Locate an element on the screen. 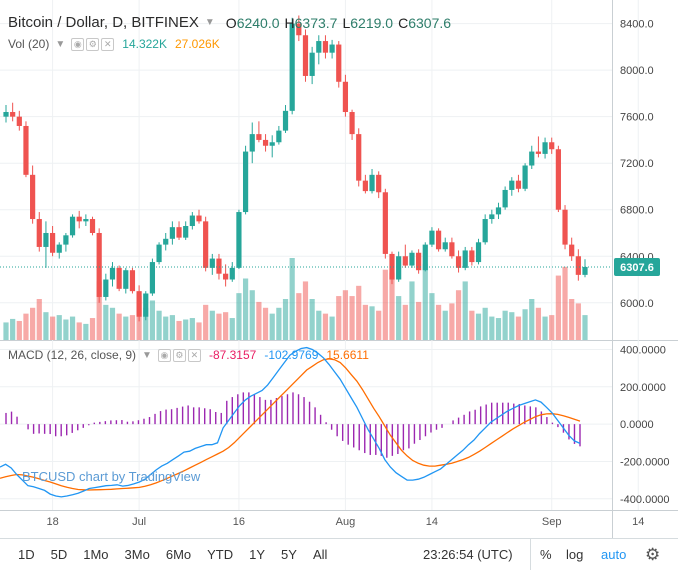 Image resolution: width=678 pixels, height=570 pixels. timeframe-6mo: 6Mo is located at coordinates (178, 554).